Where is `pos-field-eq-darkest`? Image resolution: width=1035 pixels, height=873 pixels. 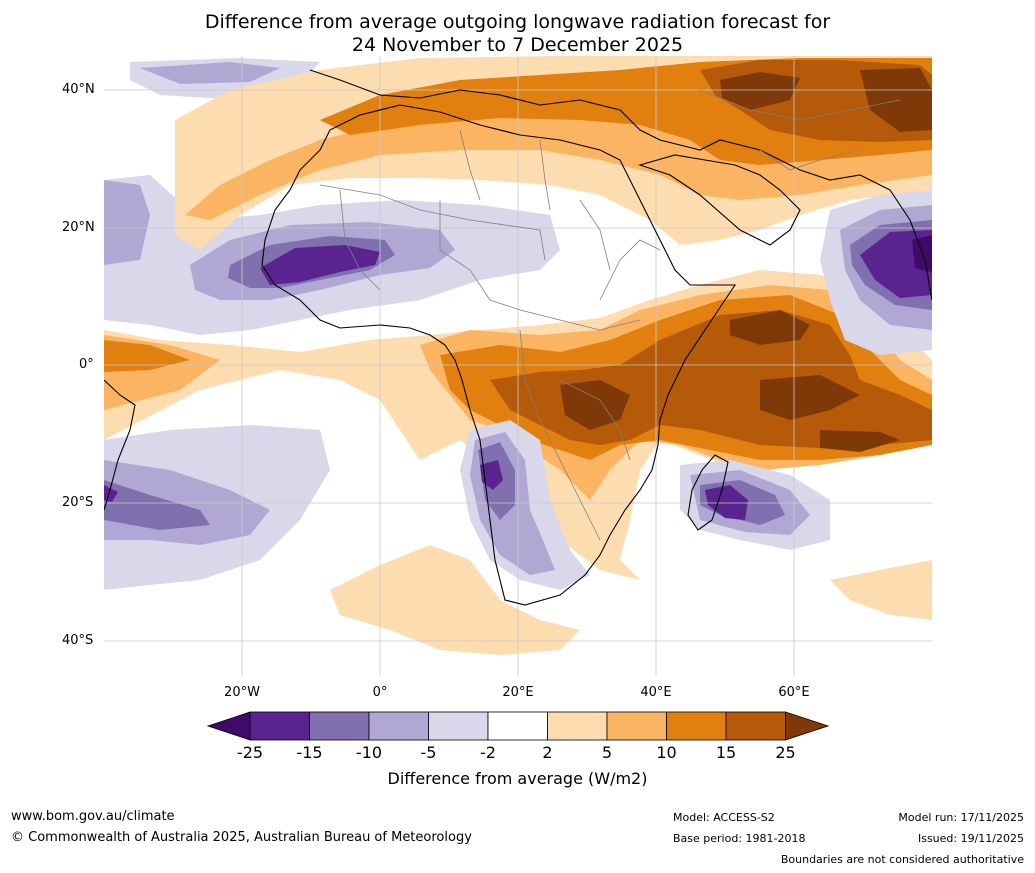
pos-field-eq-darkest is located at coordinates (730, 381).